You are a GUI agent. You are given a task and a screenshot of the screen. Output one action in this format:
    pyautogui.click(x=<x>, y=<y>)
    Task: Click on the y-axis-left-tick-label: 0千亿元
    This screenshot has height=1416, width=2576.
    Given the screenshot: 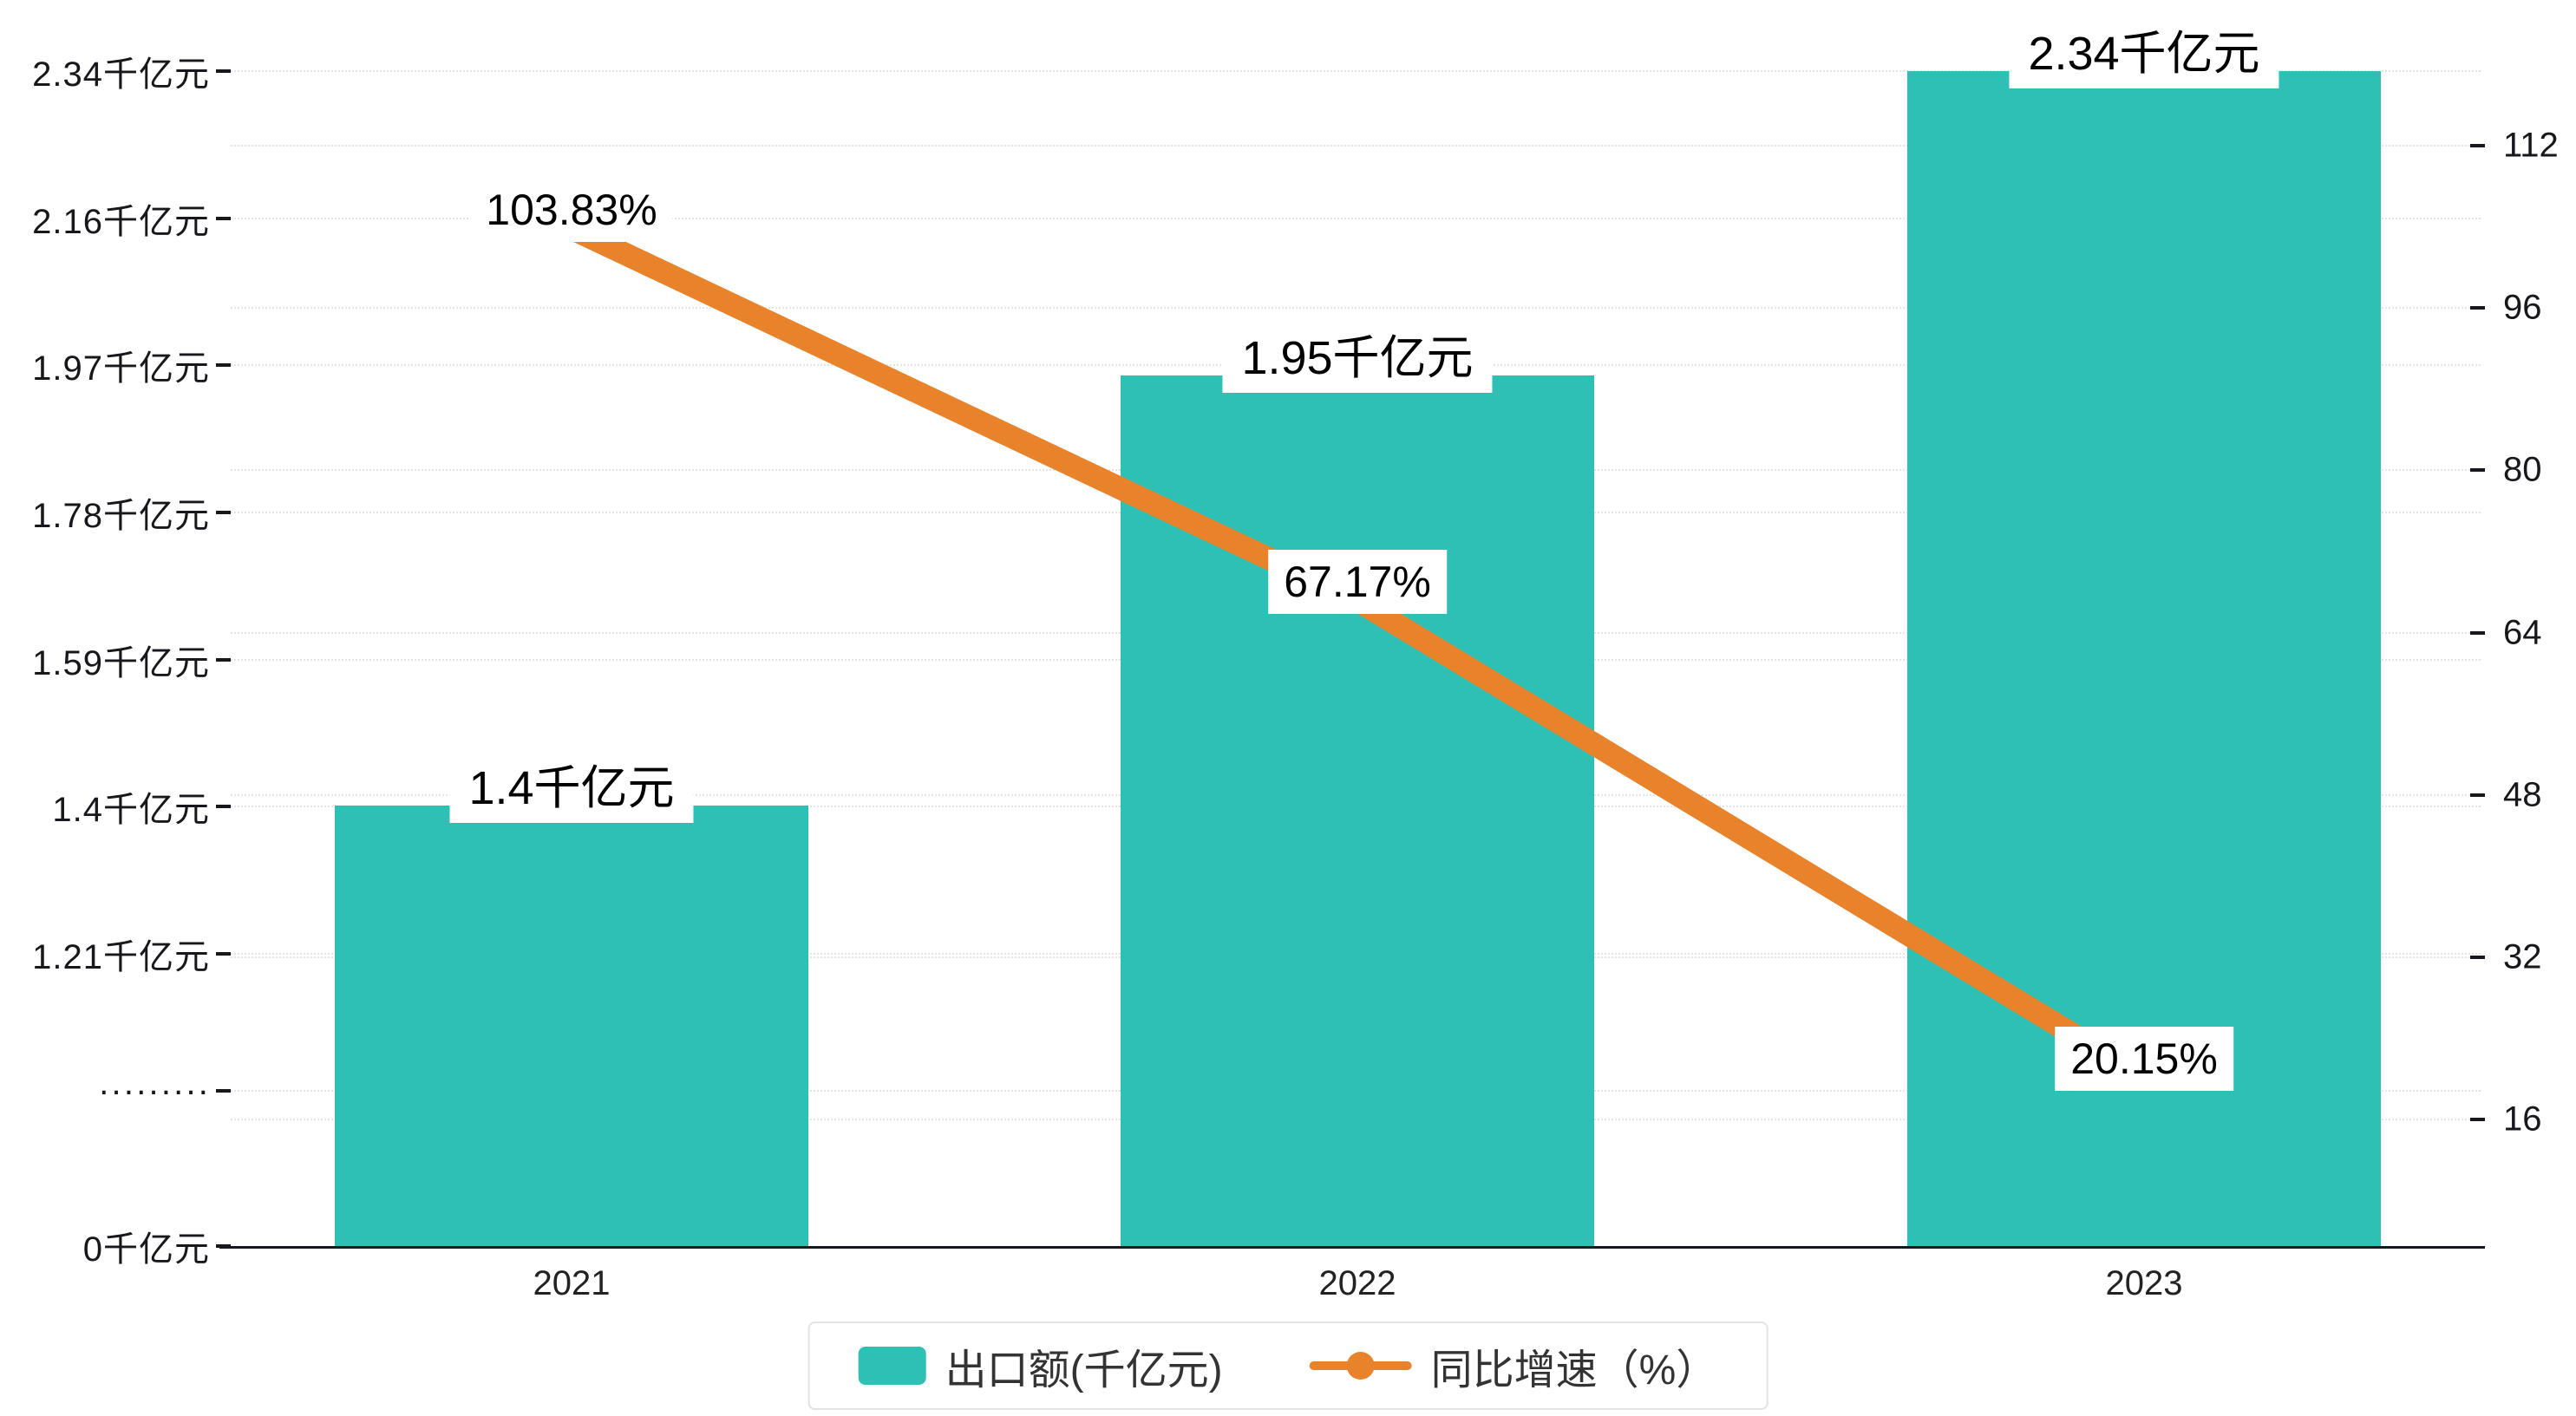 What is the action you would take?
    pyautogui.click(x=146, y=1250)
    